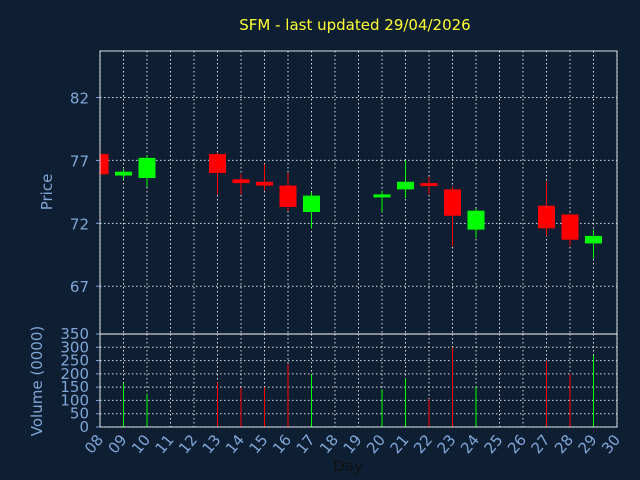  What do you see at coordinates (74, 374) in the screenshot?
I see `volume-tick-label: 200` at bounding box center [74, 374].